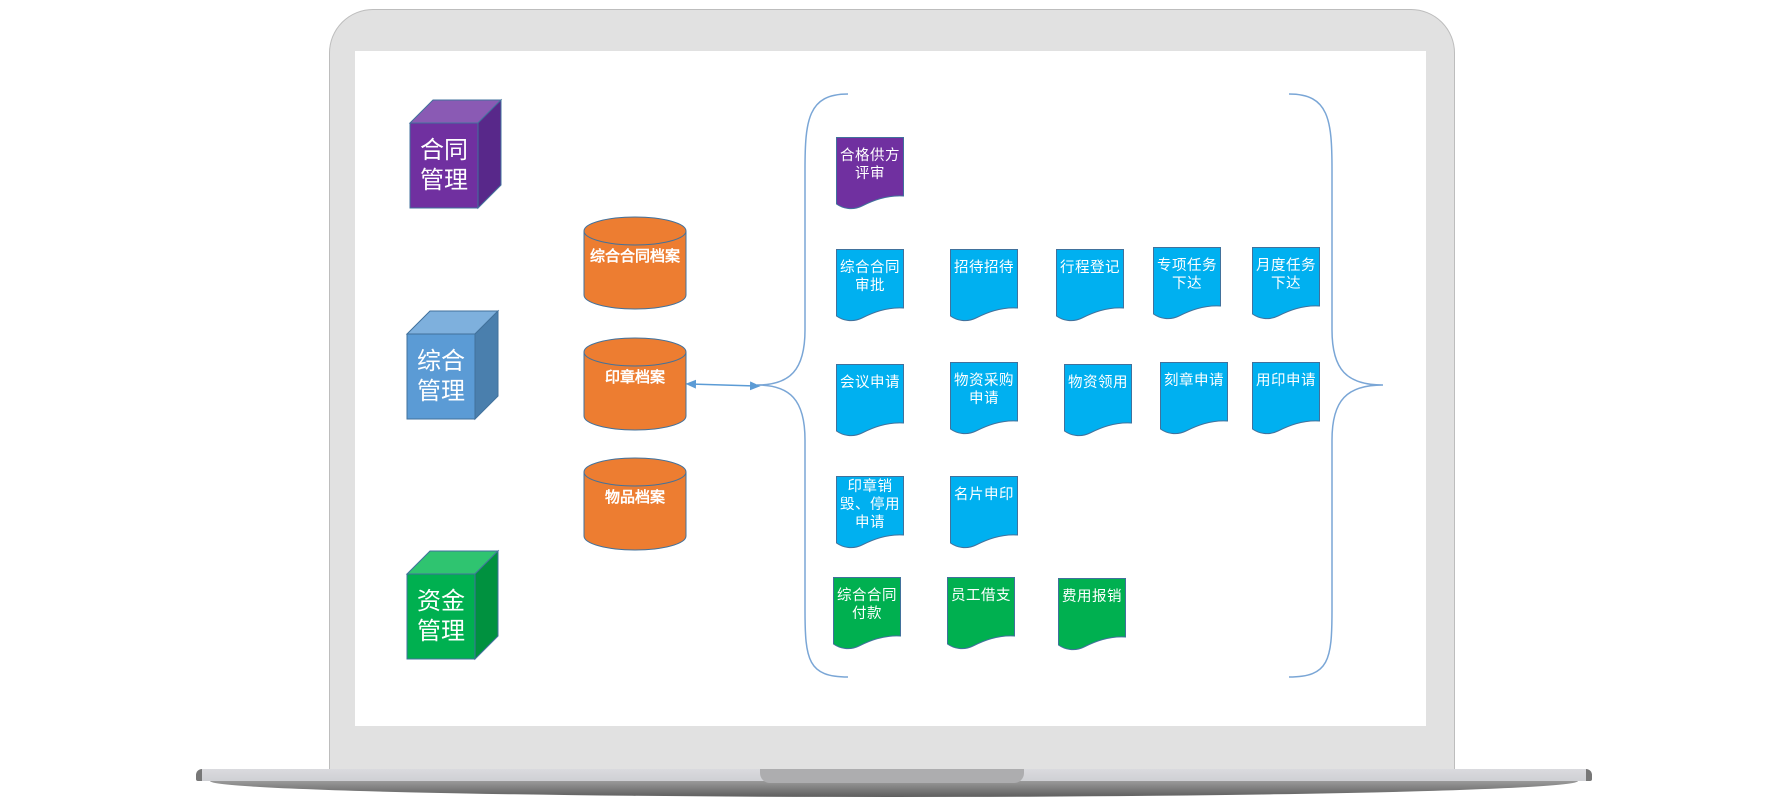 Image resolution: width=1784 pixels, height=800 pixels. Describe the element at coordinates (634, 256) in the screenshot. I see `archive-label: 综合合同档案` at that location.